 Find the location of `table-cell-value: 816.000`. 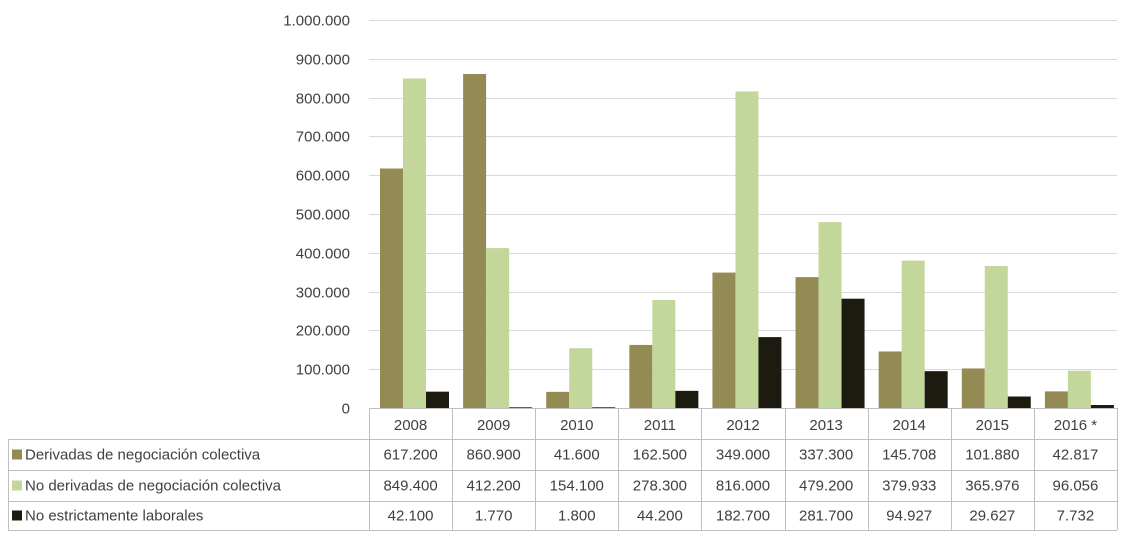

table-cell-value: 816.000 is located at coordinates (743, 486).